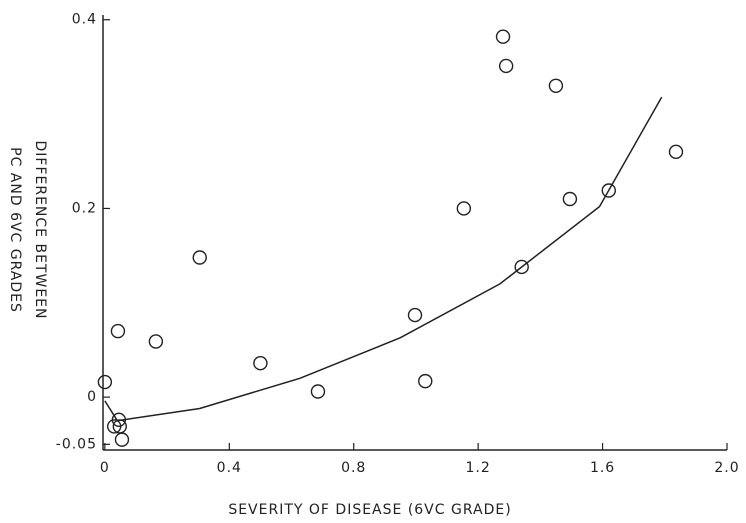  Describe the element at coordinates (353, 468) in the screenshot. I see `x-tick-label: 0.8` at that location.